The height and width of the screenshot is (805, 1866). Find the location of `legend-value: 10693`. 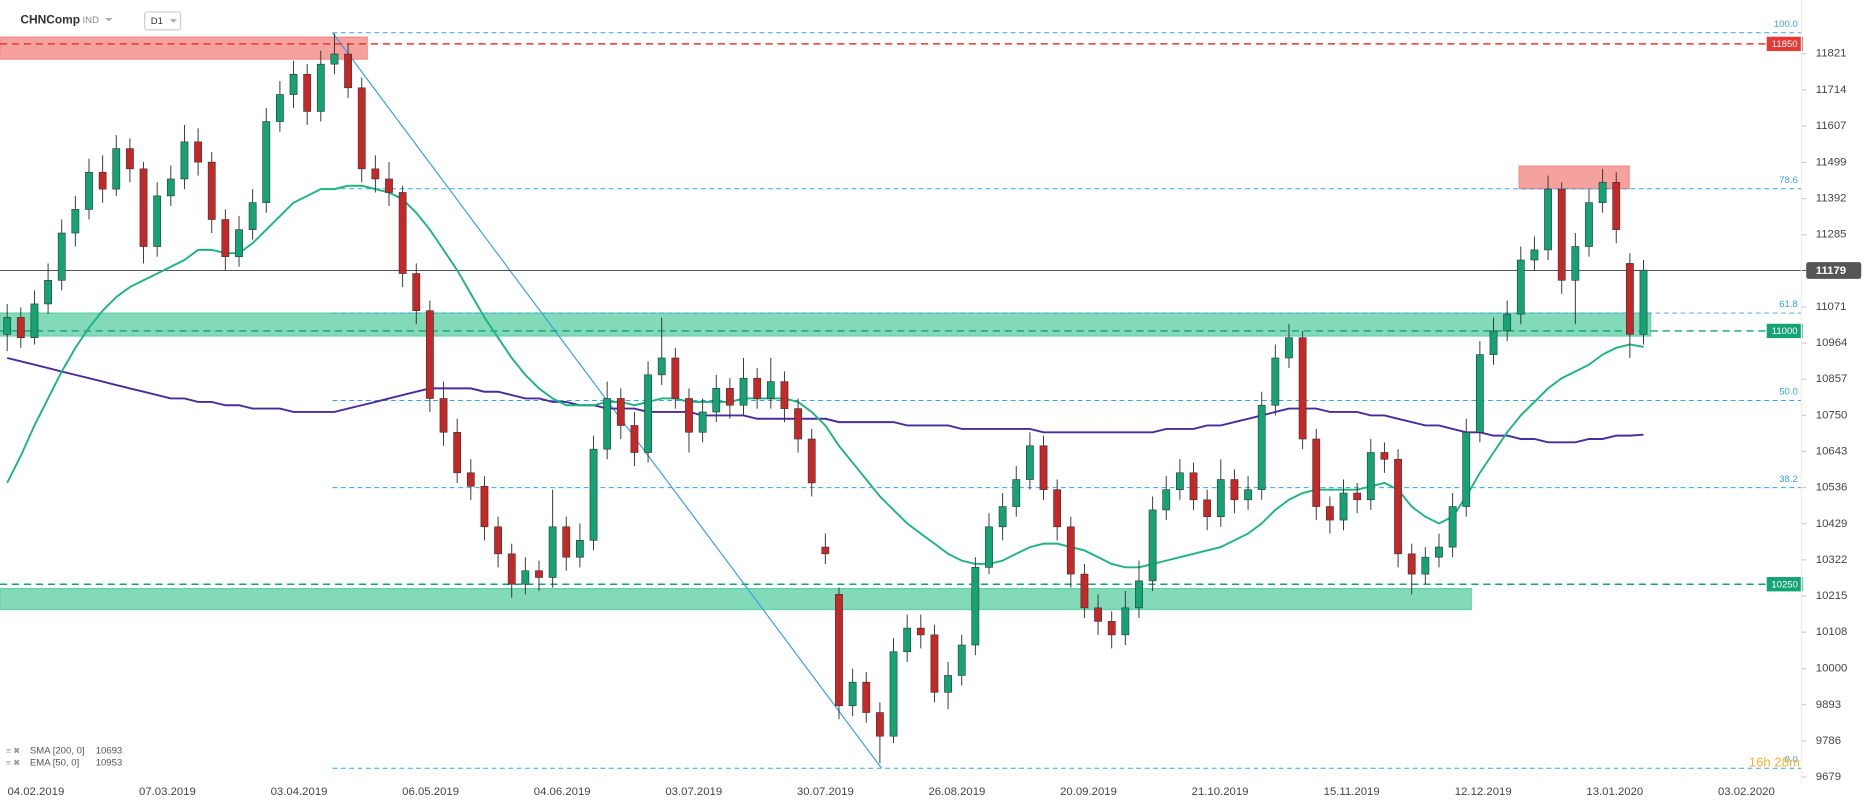

legend-value: 10693 is located at coordinates (109, 751).